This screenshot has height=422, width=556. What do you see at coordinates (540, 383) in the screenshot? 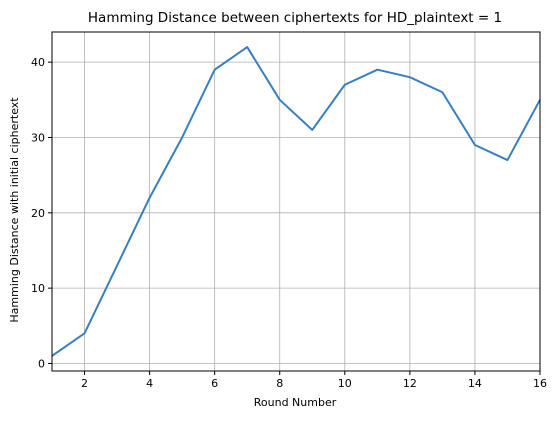
I see `x-tick-label: 16` at bounding box center [540, 383].